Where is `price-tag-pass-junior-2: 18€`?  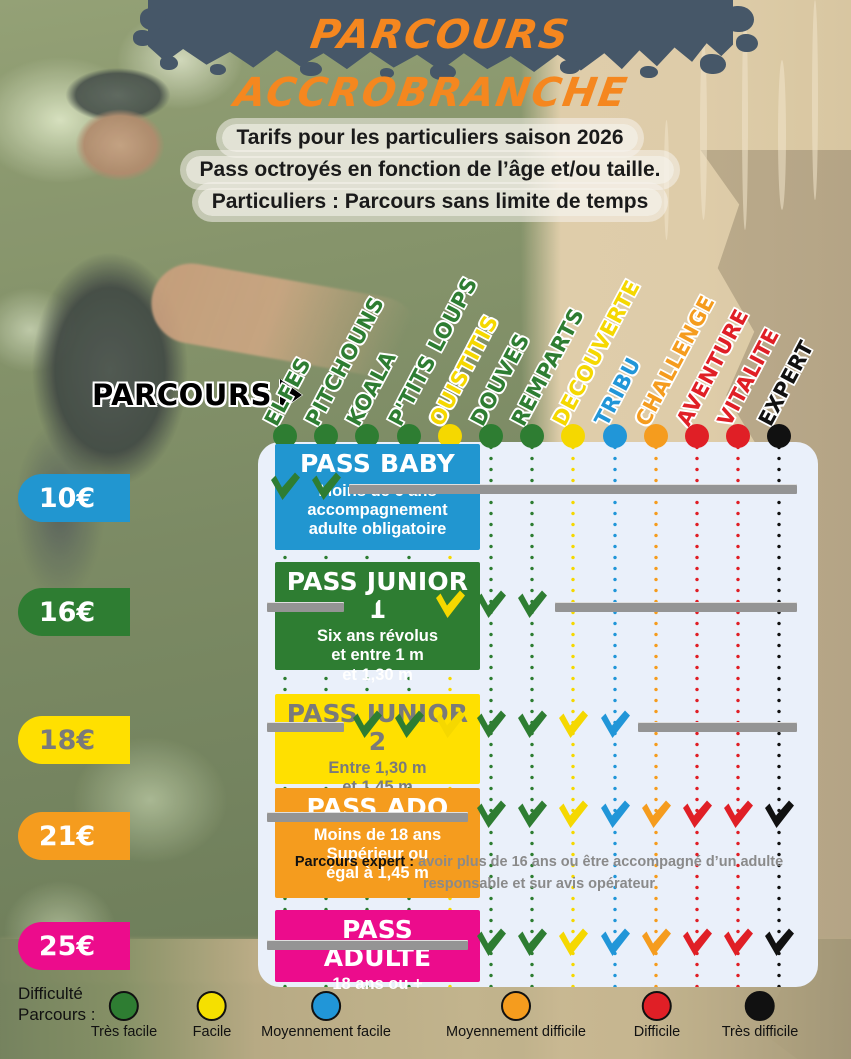
price-tag-pass-junior-2: 18€ is located at coordinates (74, 740).